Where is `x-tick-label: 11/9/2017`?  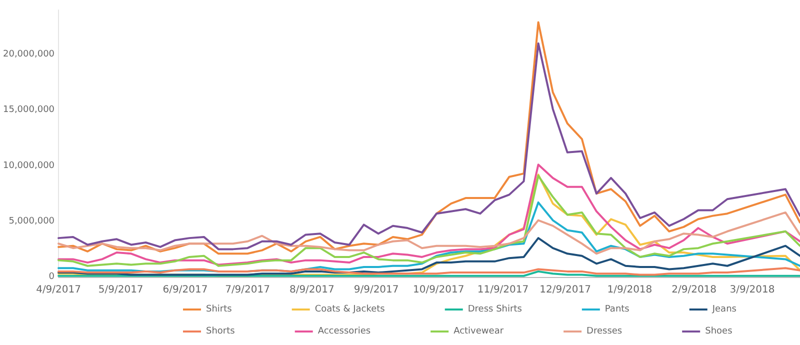
x-tick-label: 11/9/2017 is located at coordinates (503, 290).